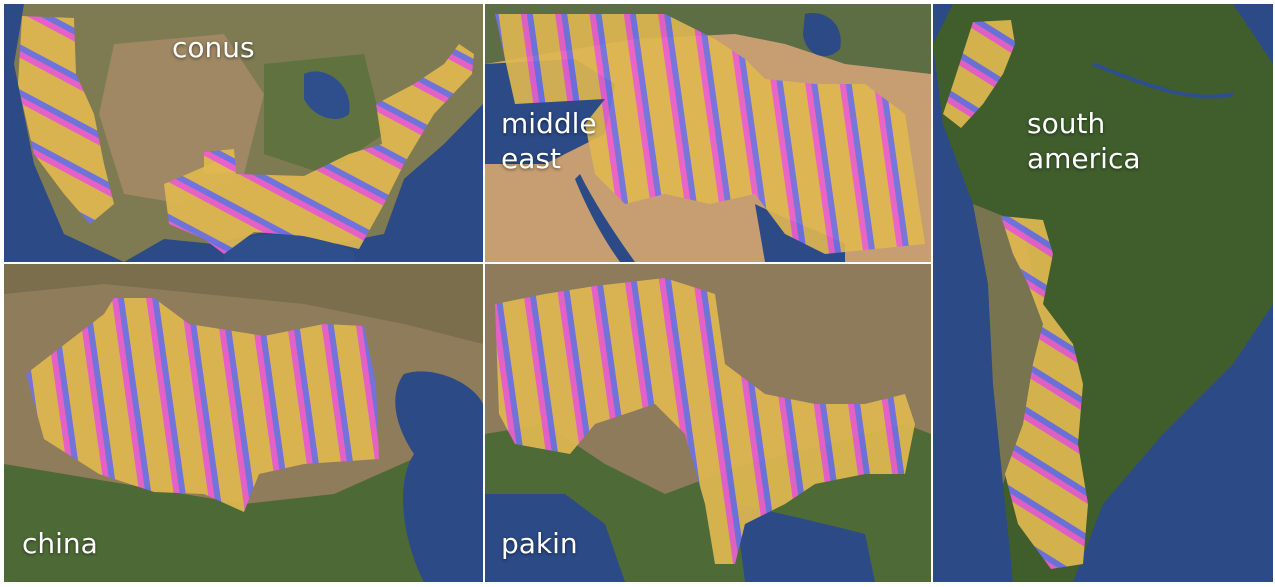 The width and height of the screenshot is (1275, 587). Describe the element at coordinates (1084, 141) in the screenshot. I see `panel-label-south-america: south america` at that location.